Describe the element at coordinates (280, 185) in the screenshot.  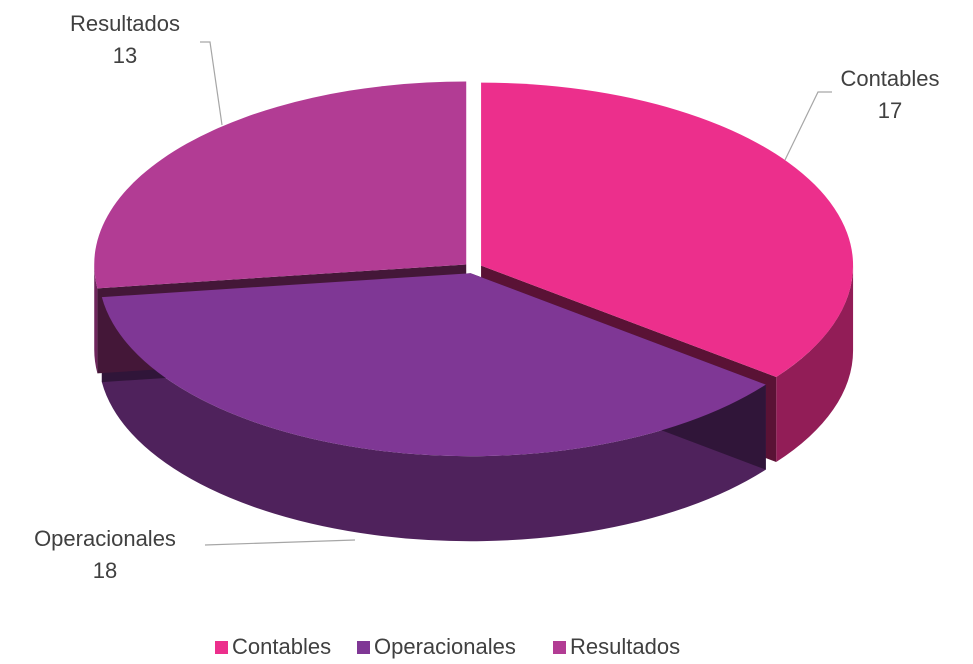
I see `pie-slice` at that location.